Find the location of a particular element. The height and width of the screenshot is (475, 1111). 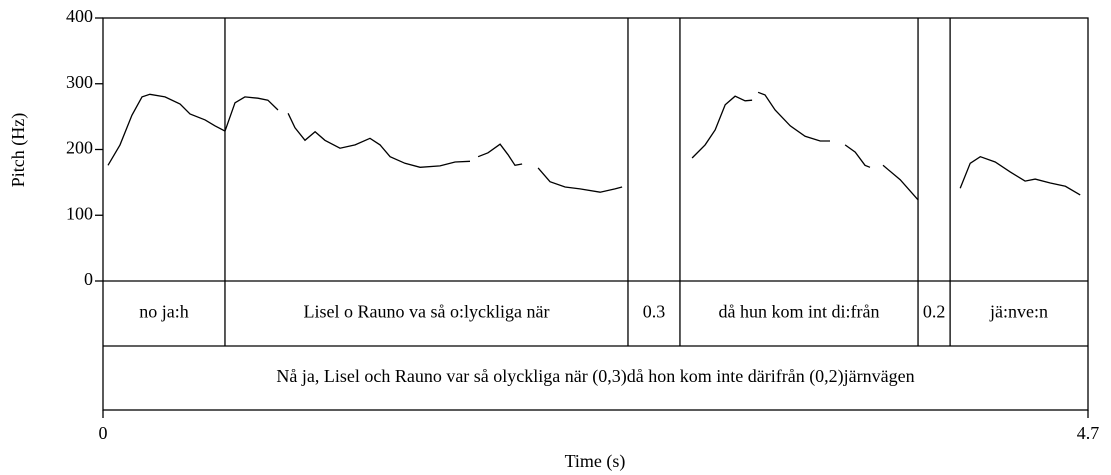

x-axis-label: Time (s) is located at coordinates (595, 461).